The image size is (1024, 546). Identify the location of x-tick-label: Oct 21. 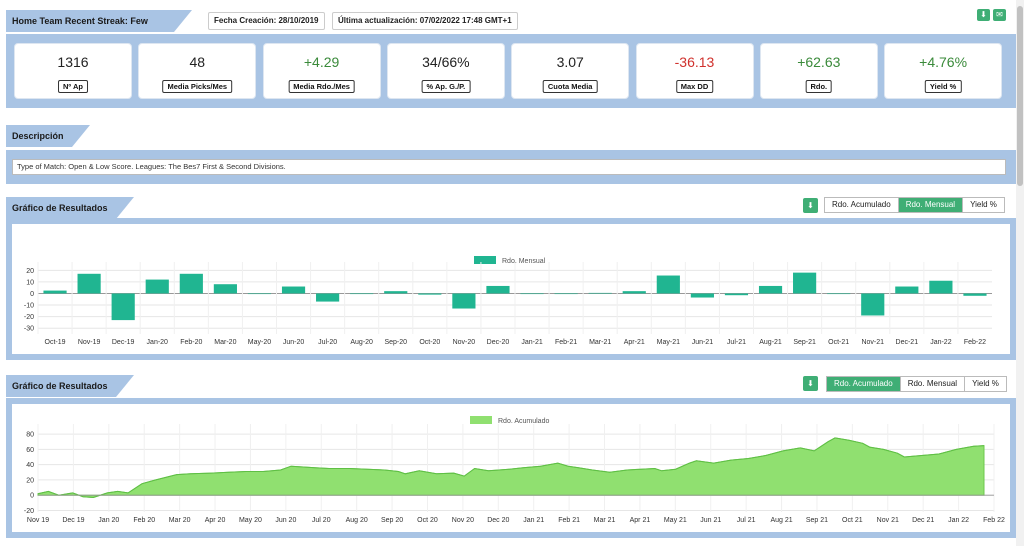
(852, 520).